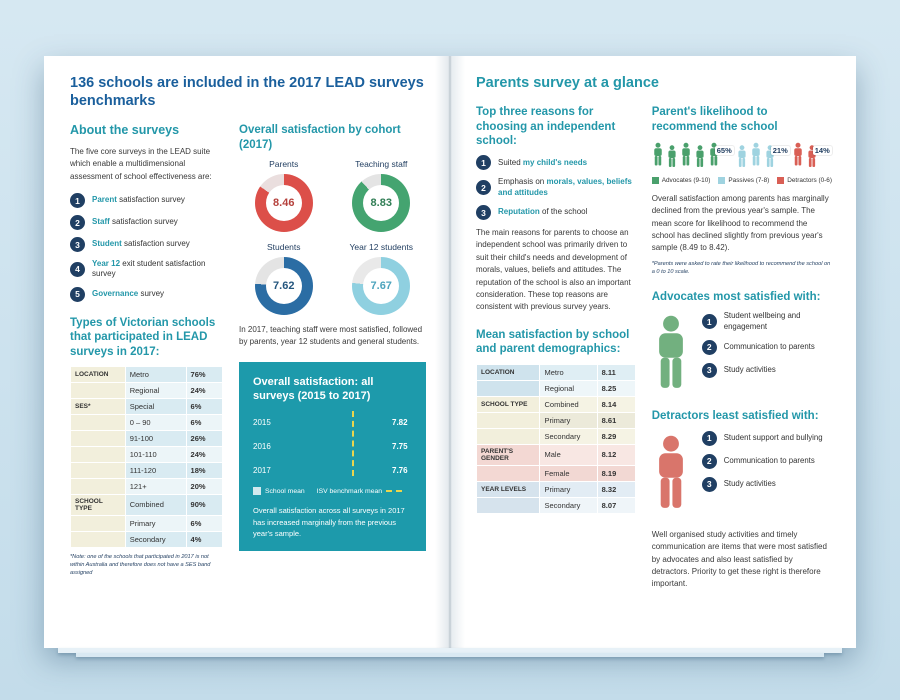 This screenshot has width=900, height=700. I want to click on donut-ring: 7.62, so click(283, 286).